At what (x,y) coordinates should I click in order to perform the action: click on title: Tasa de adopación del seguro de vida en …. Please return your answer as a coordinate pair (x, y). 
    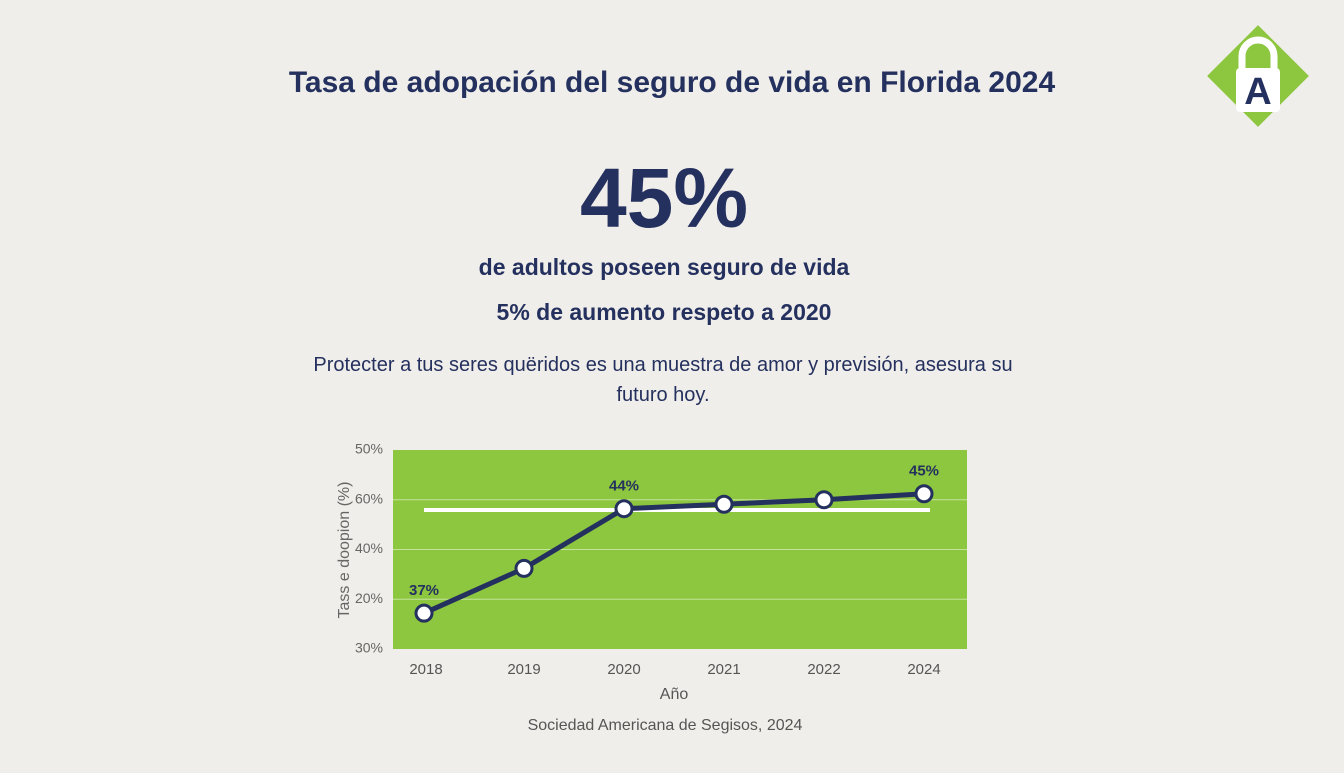
    Looking at the image, I should click on (672, 82).